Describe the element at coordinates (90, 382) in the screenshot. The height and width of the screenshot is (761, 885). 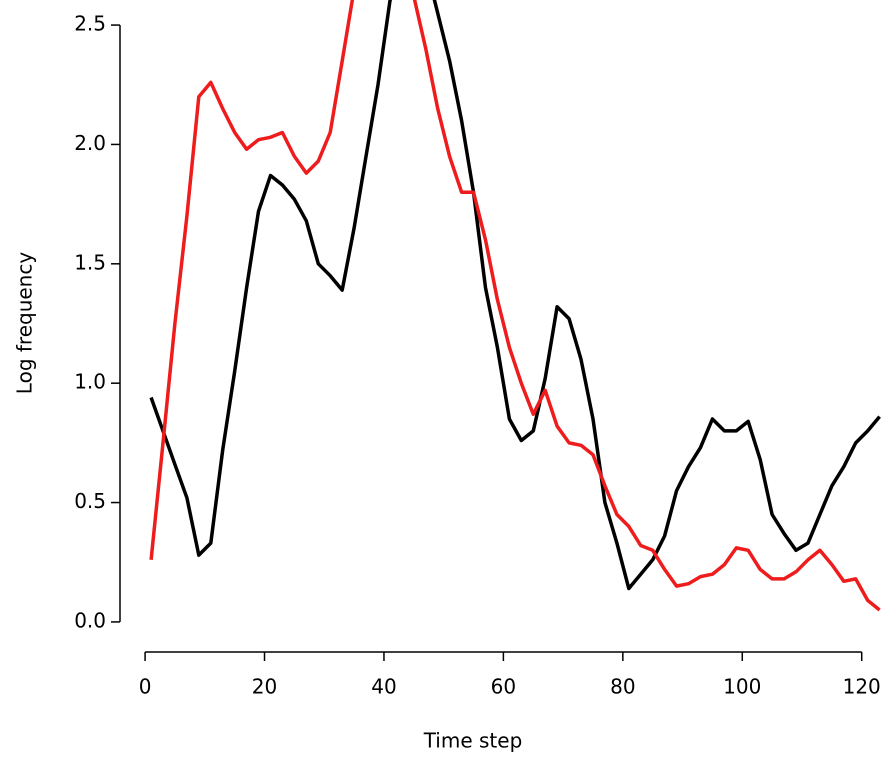
I see `y-tick-label: 1.0` at that location.